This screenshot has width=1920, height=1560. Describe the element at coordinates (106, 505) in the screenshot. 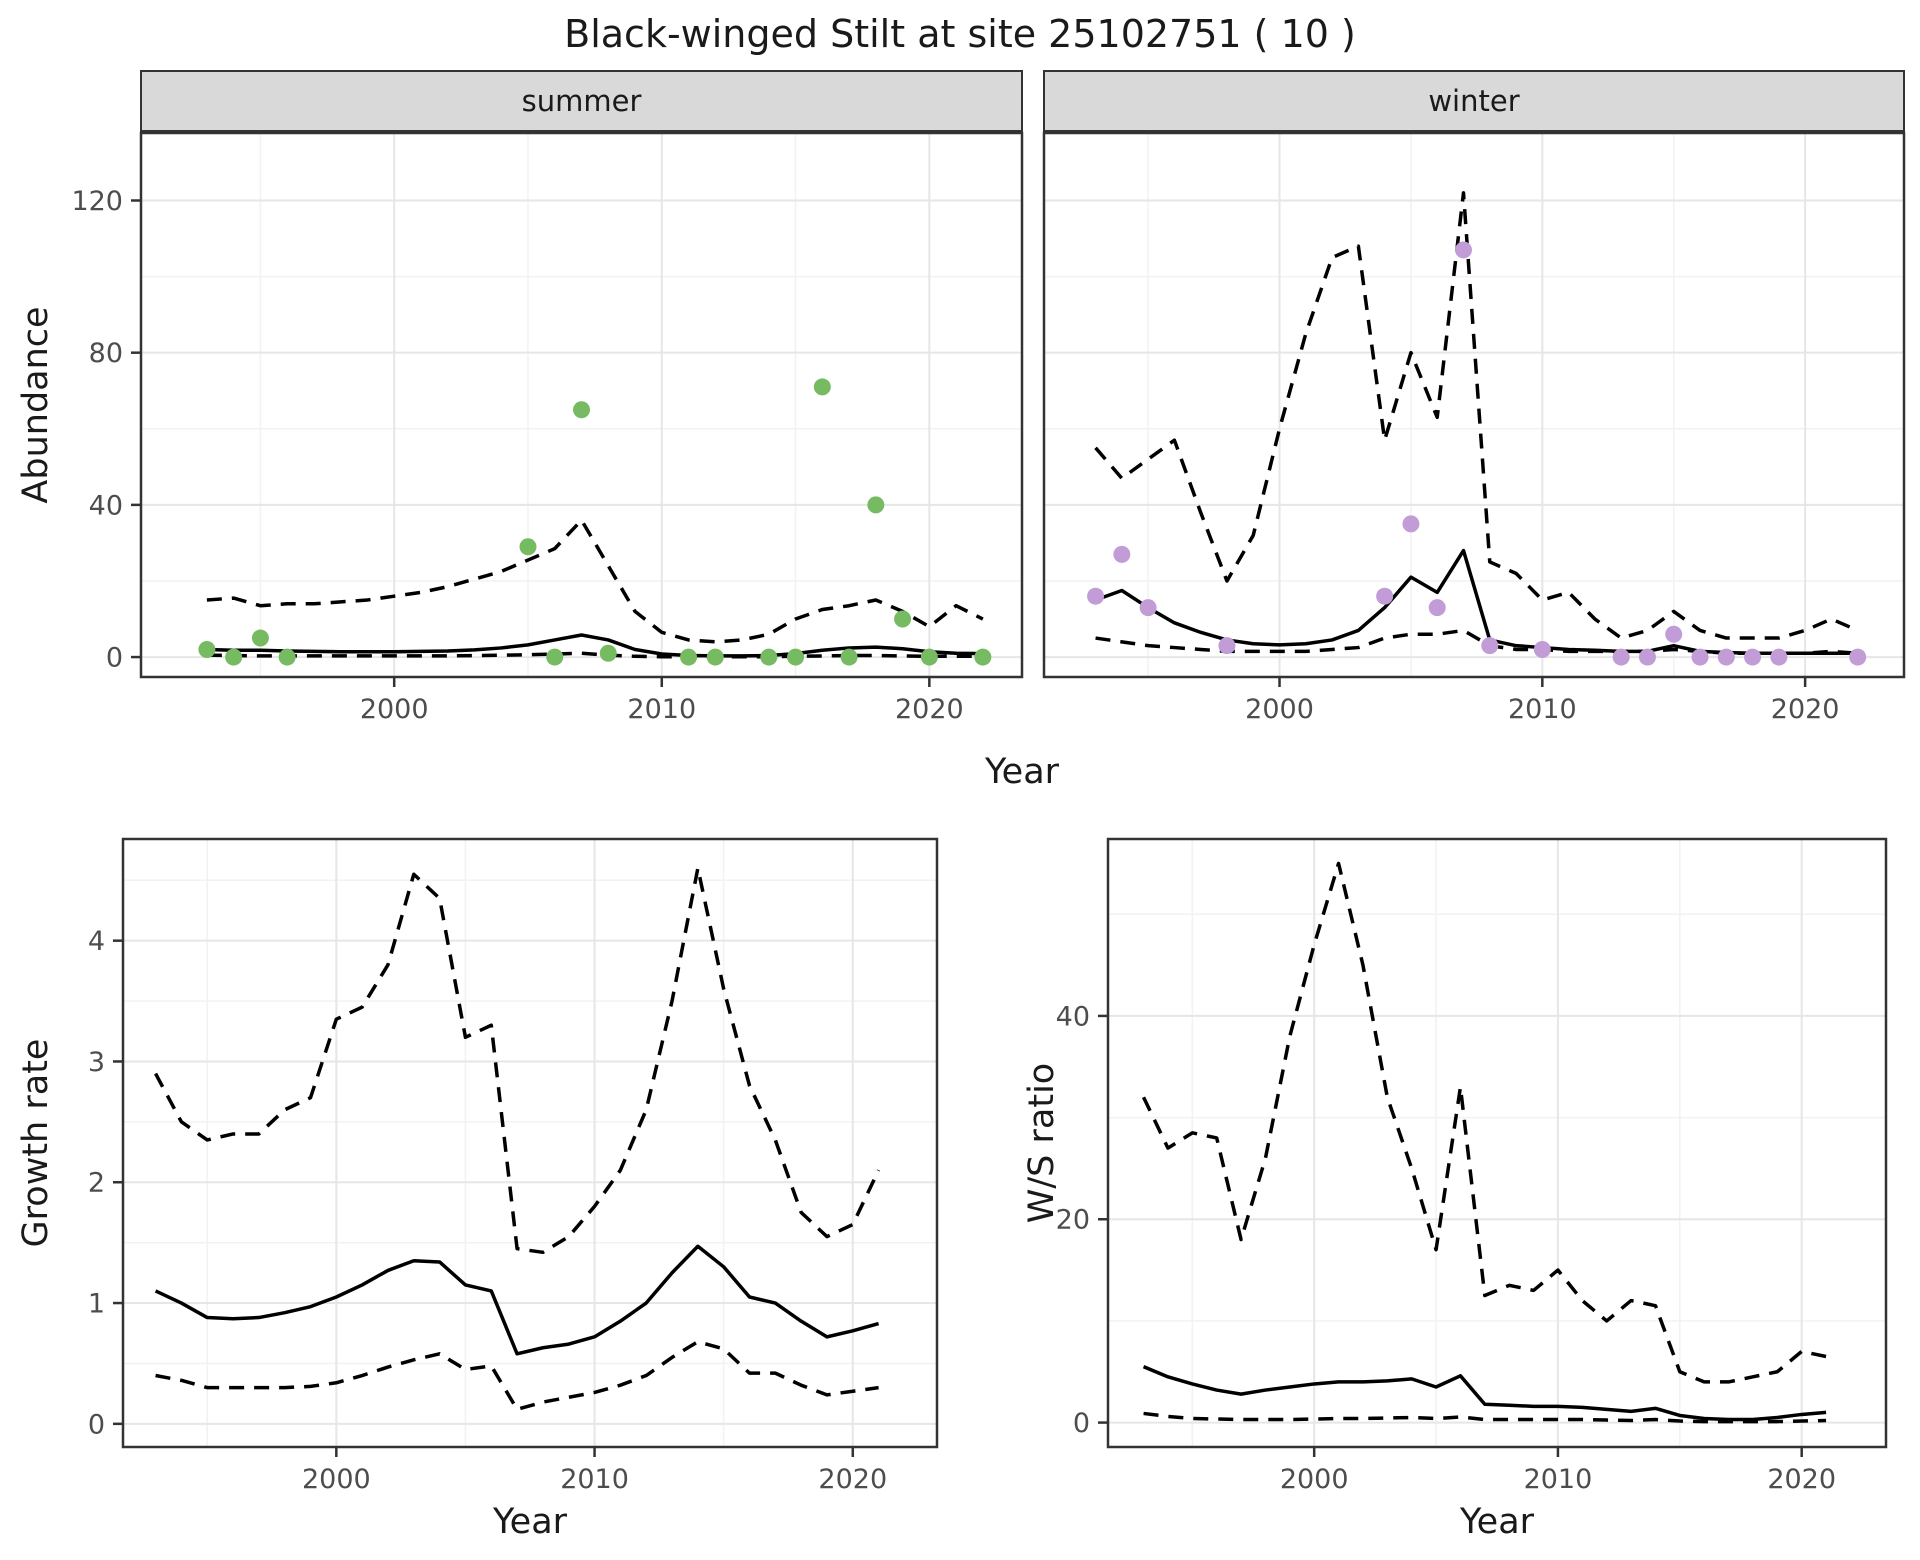

I see `abundance-summer-y-tick-label: 40` at that location.